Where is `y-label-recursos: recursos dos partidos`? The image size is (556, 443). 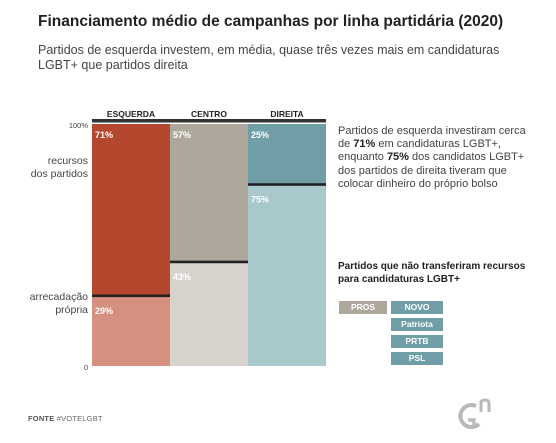 y-label-recursos: recursos dos partidos is located at coordinates (59, 167).